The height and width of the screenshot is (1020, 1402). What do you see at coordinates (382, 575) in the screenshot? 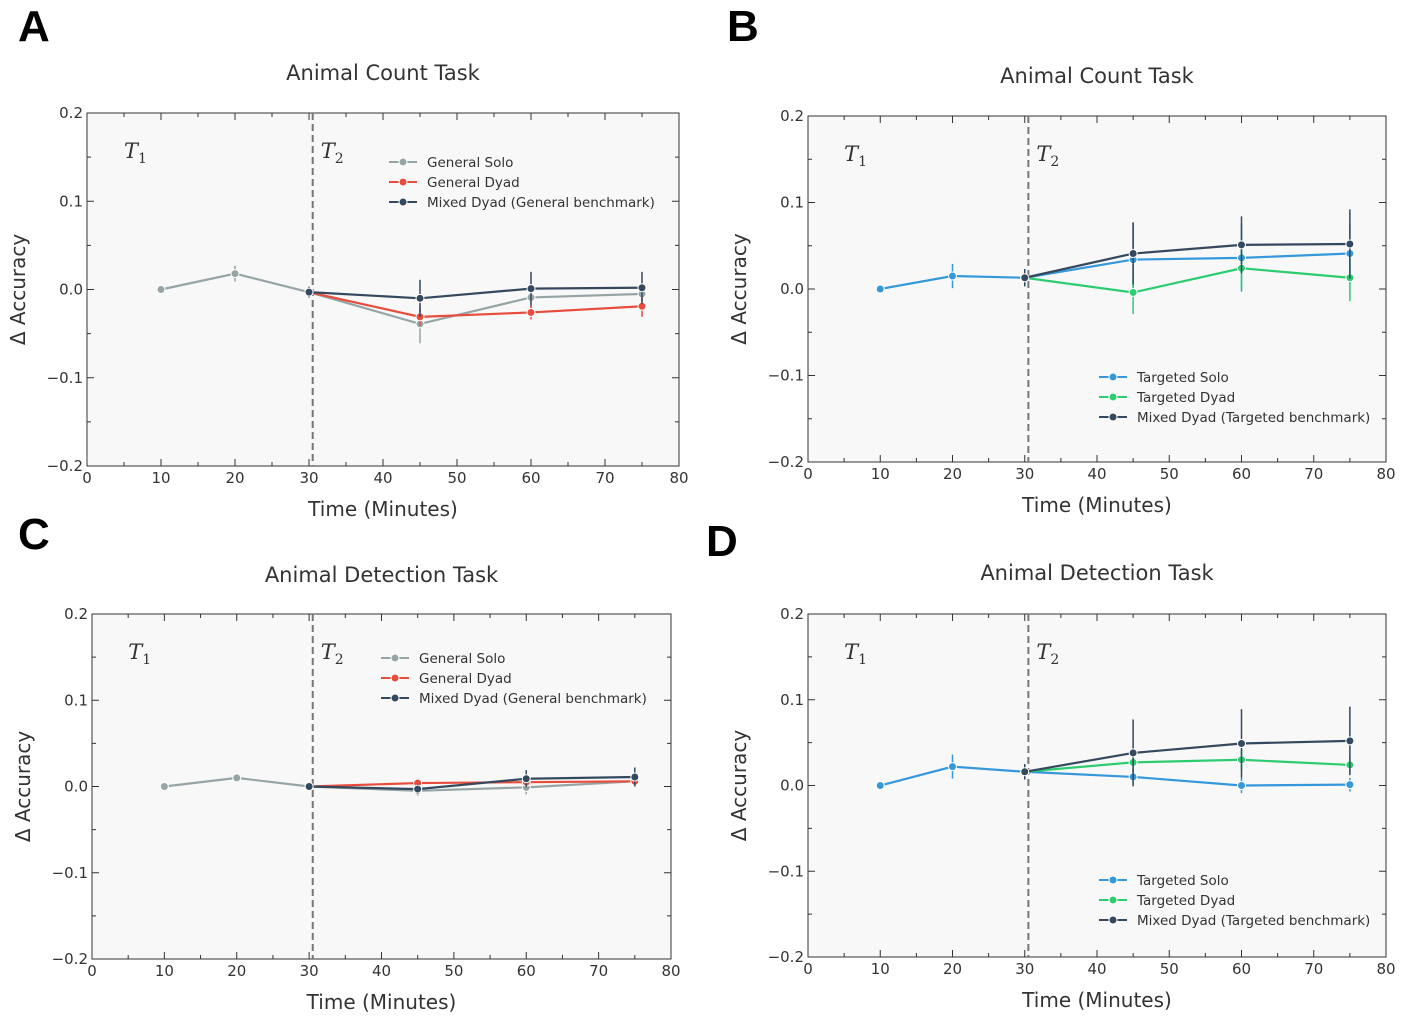
I see `chart-title: Animal Detection Task` at bounding box center [382, 575].